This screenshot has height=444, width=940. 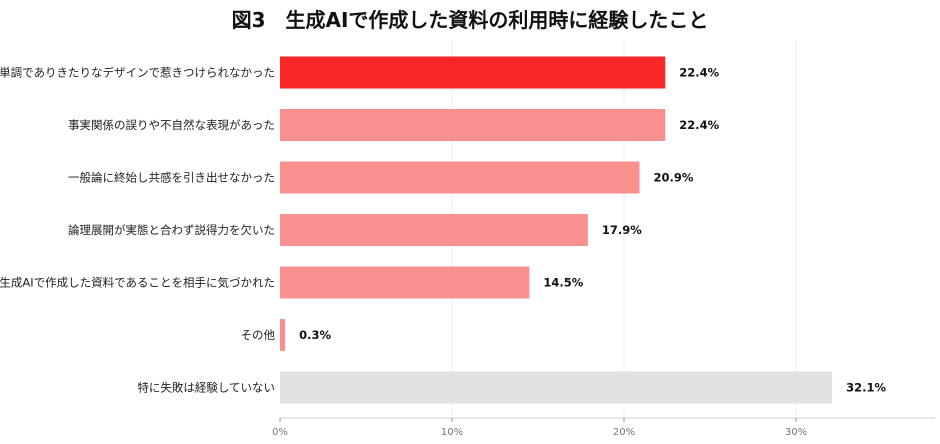 I want to click on category-label-5: 生成AIで作成した資料であることを相手に気づかれた, so click(x=137, y=283).